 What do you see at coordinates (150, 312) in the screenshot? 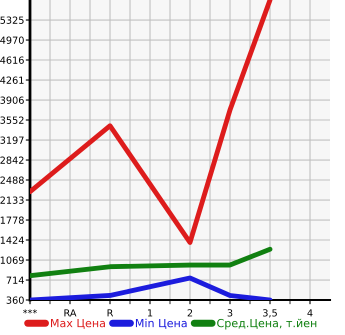
I see `x-tick-label: 1` at bounding box center [150, 312].